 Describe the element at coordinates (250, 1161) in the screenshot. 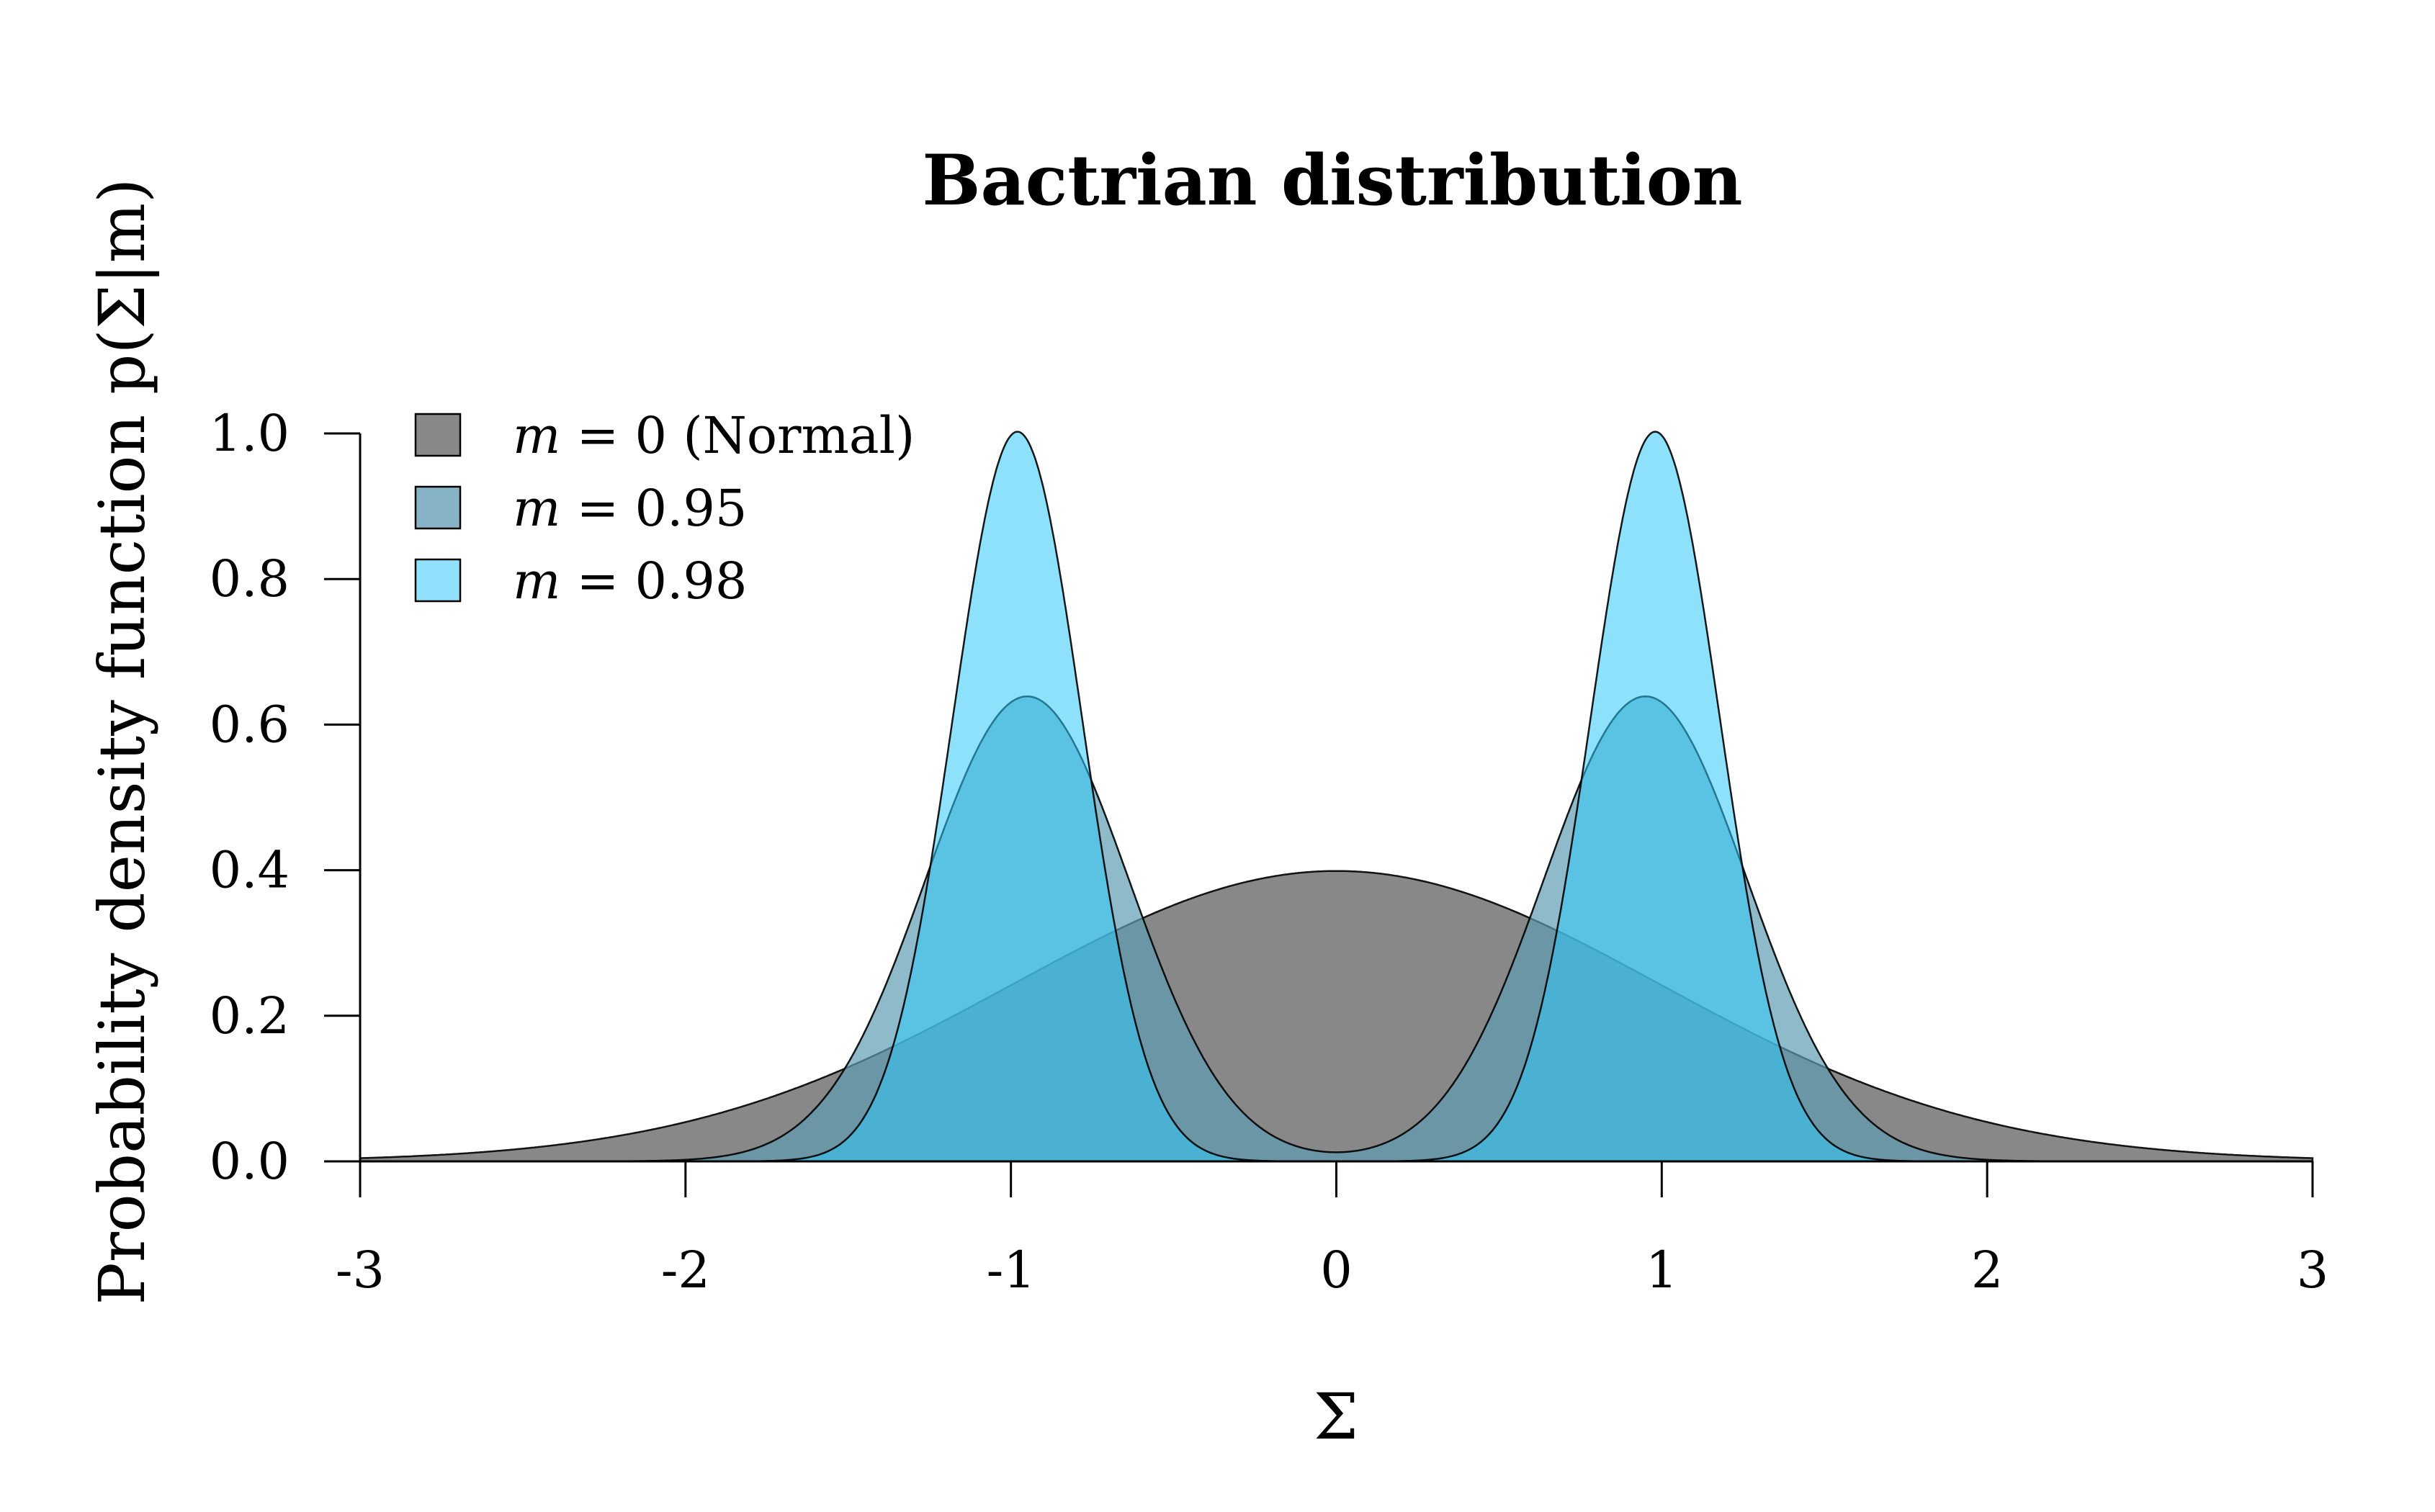

I see `y-tick-label: 0.0` at that location.